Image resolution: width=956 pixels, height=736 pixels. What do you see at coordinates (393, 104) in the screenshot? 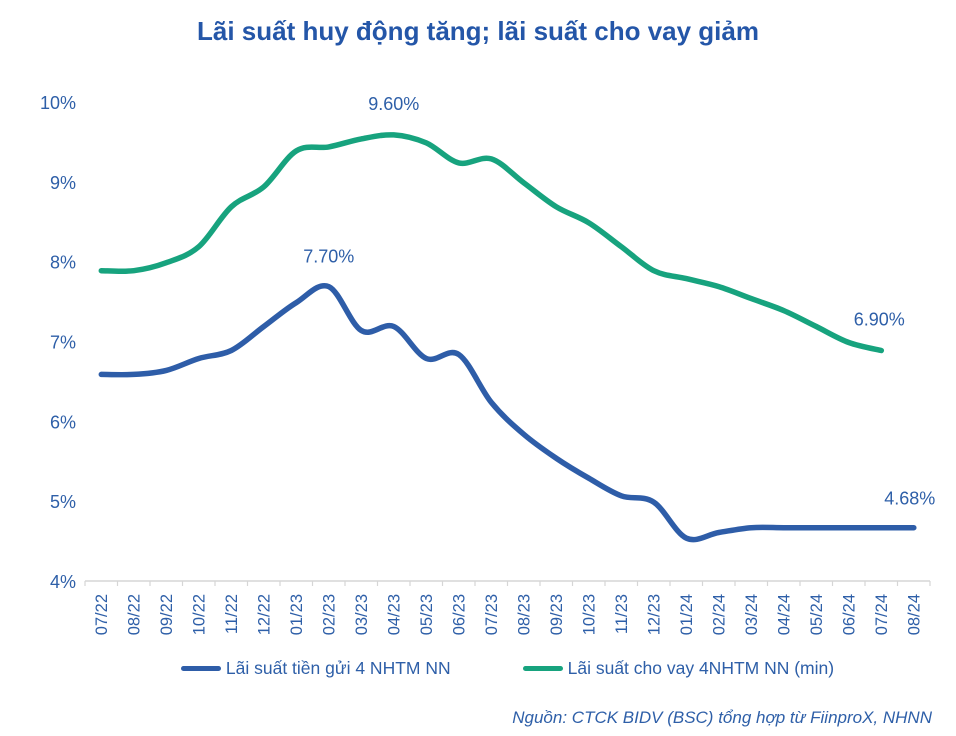
I see `data-label: 9.60%` at bounding box center [393, 104].